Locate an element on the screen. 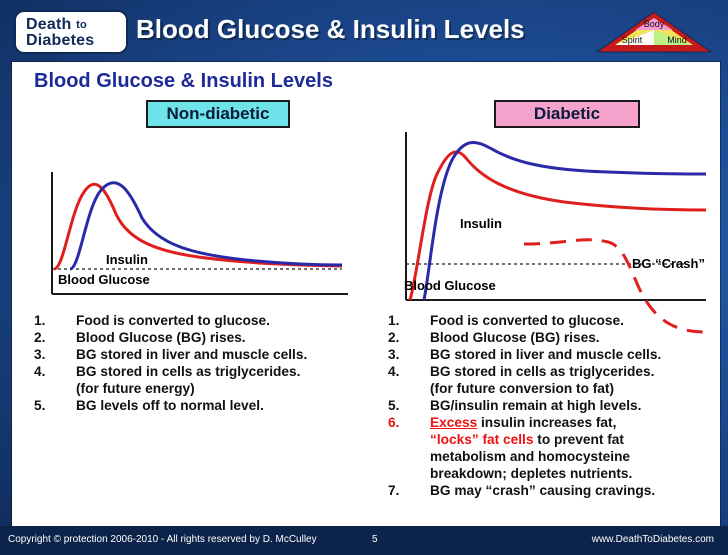 This screenshot has width=728, height=555. non-diabetic-curves is located at coordinates (198, 226).